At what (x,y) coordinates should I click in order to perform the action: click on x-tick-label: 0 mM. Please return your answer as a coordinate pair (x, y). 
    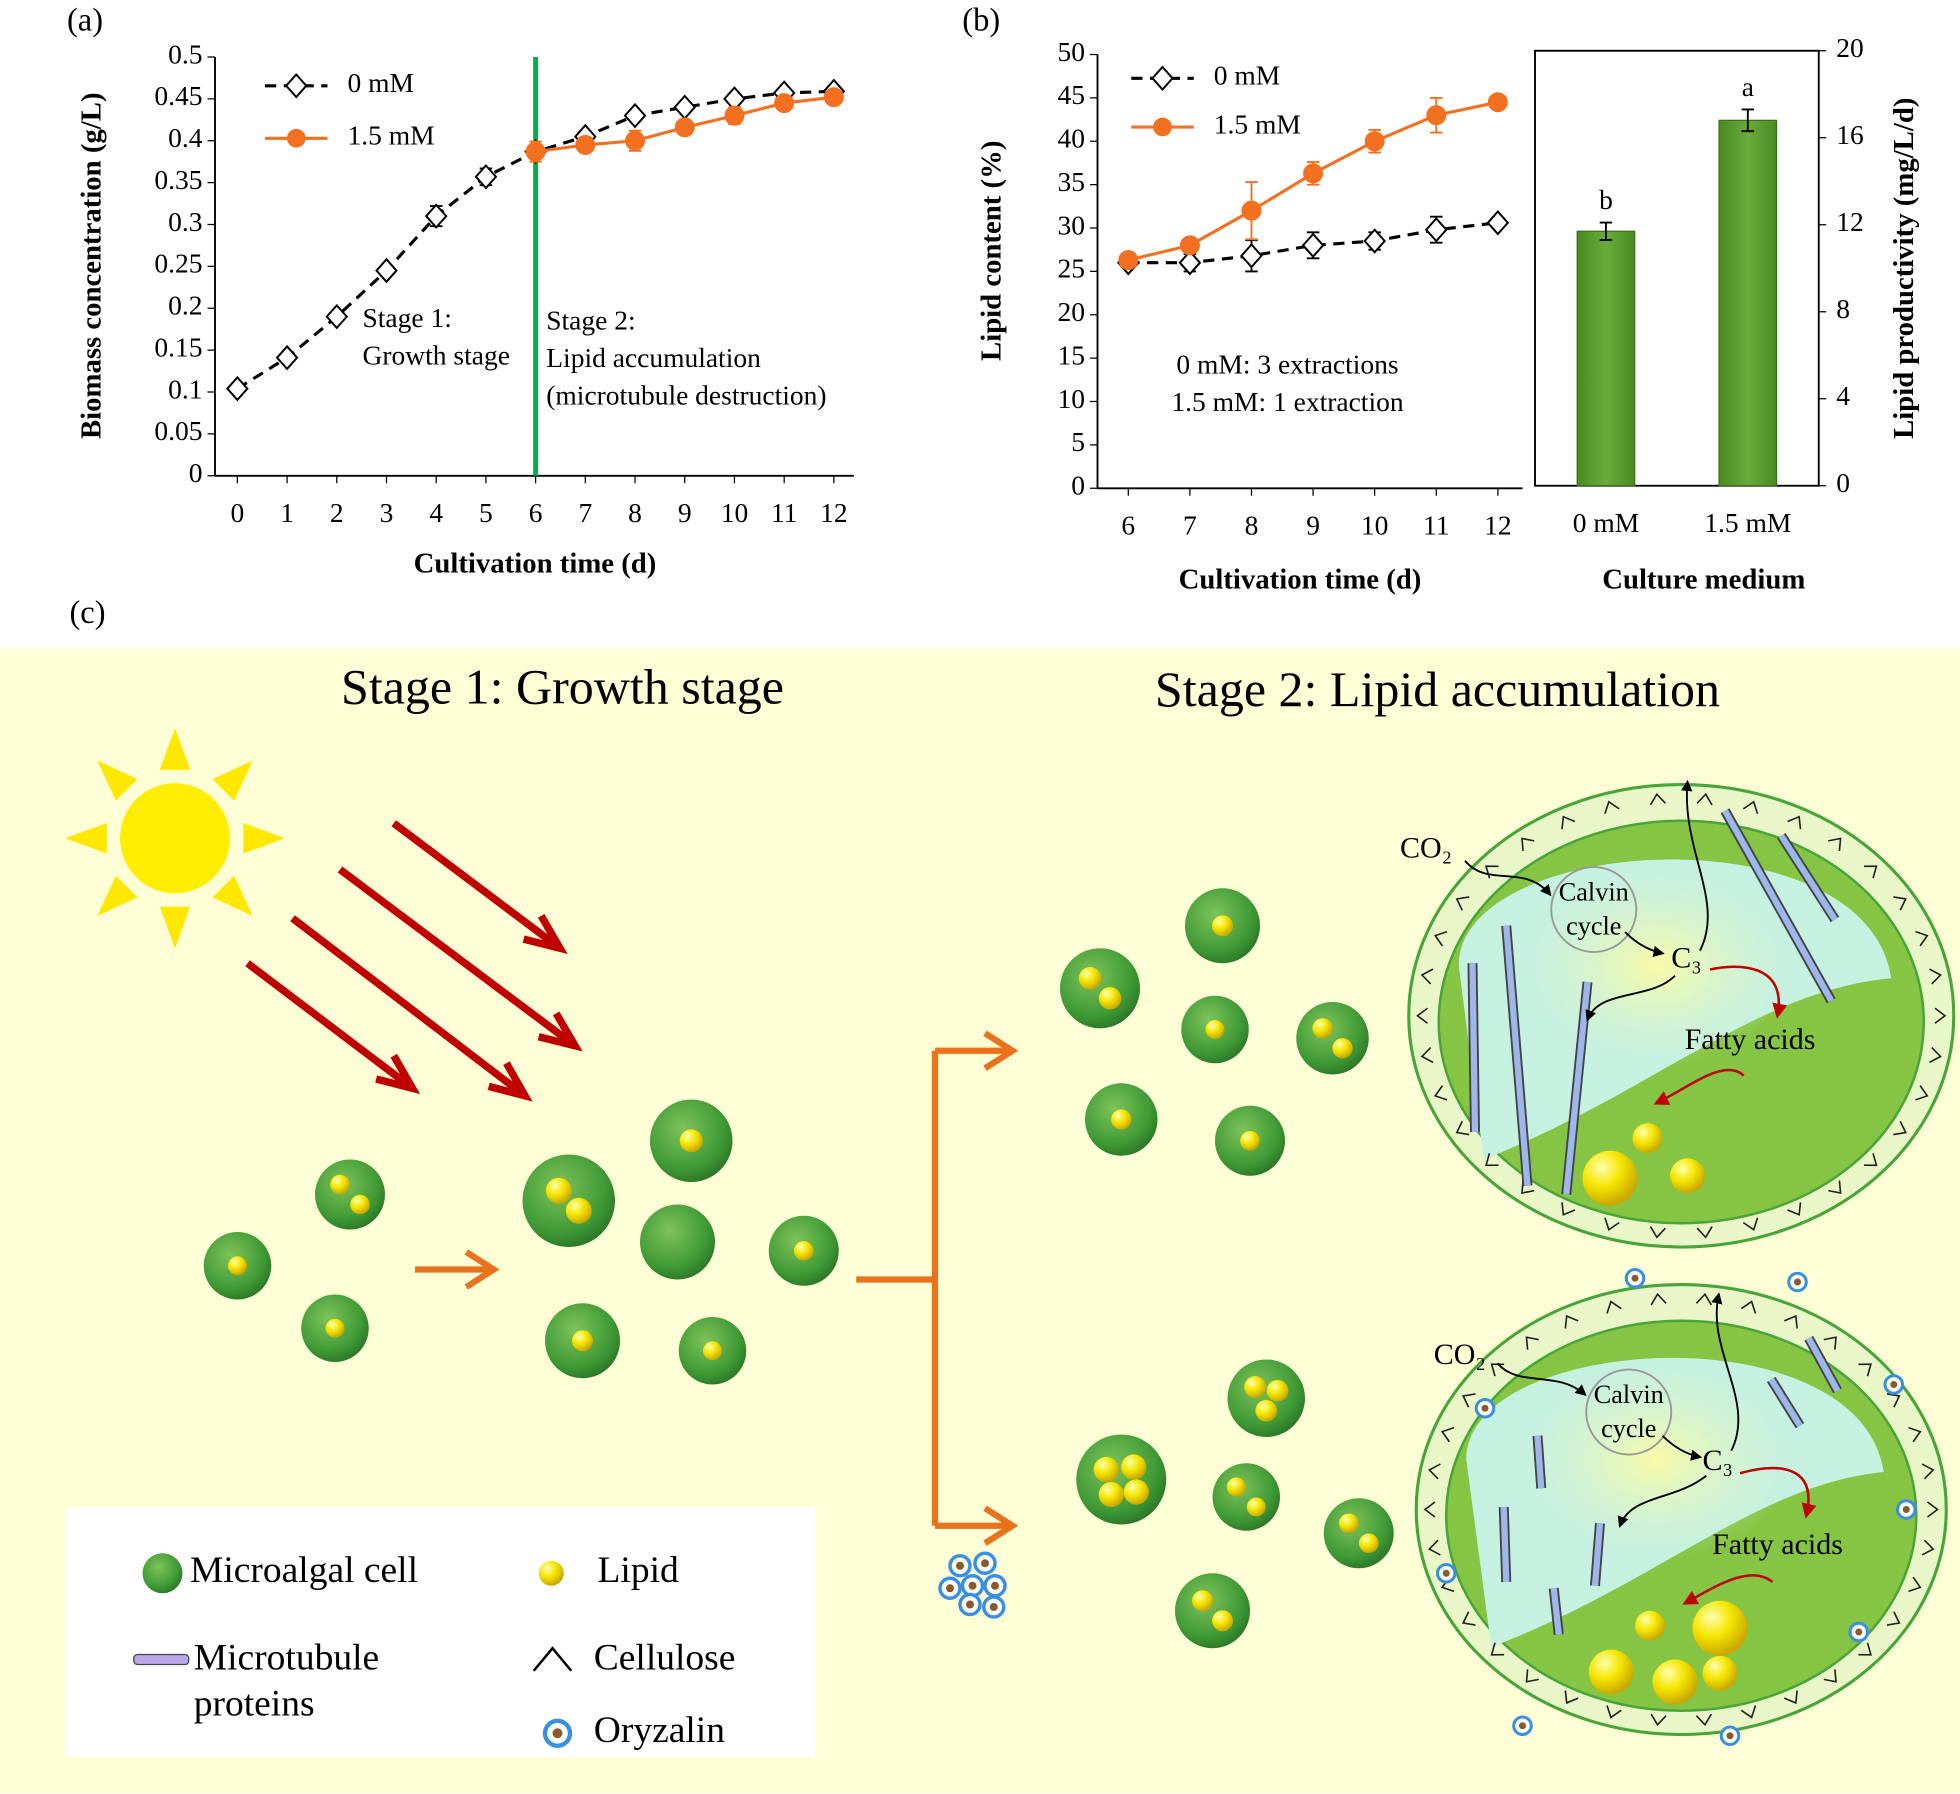
    Looking at the image, I should click on (1606, 522).